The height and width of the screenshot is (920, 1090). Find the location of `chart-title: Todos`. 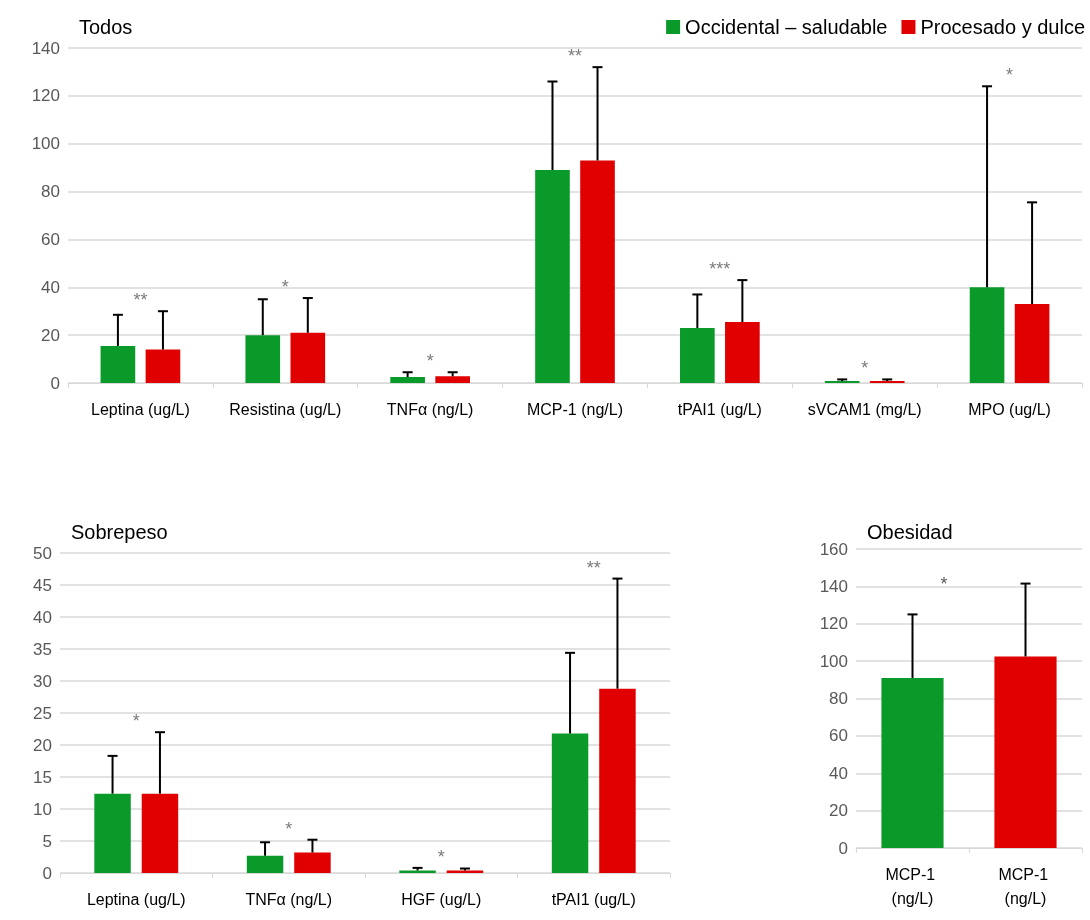

chart-title: Todos is located at coordinates (106, 27).